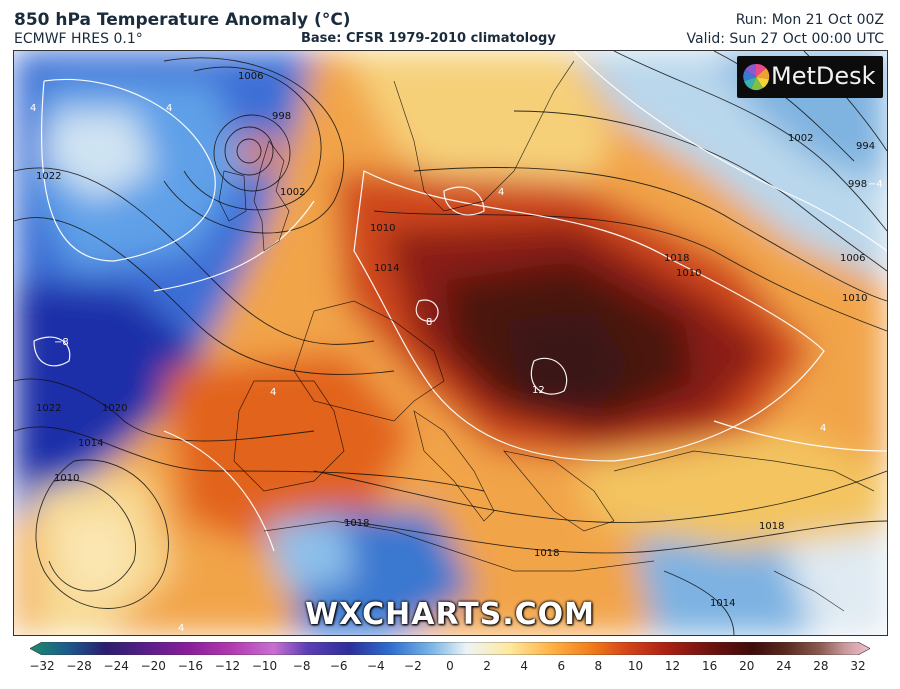 This screenshot has width=900, height=689. I want to click on colorbar-tick-label: −12, so click(227, 666).